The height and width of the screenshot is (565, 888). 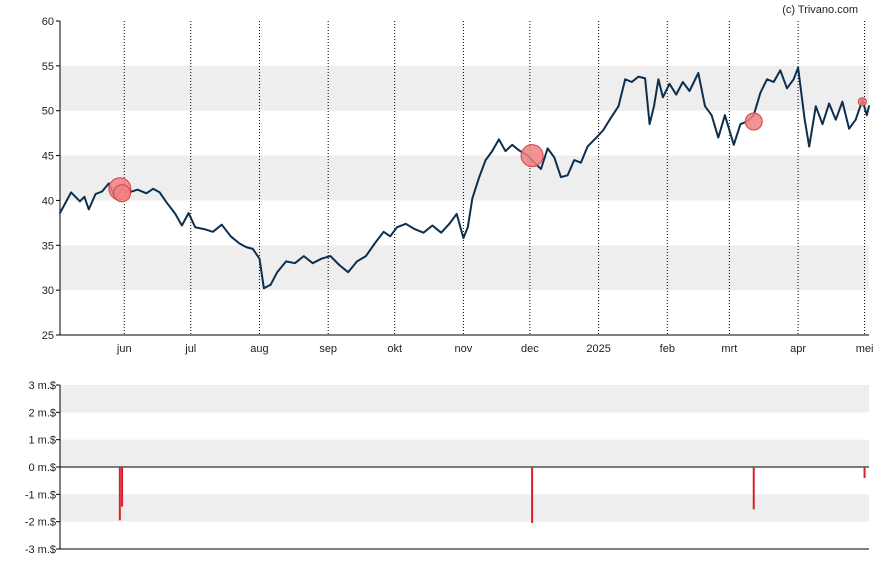 What do you see at coordinates (42, 386) in the screenshot?
I see `volume-tick-label: 3 m.$` at bounding box center [42, 386].